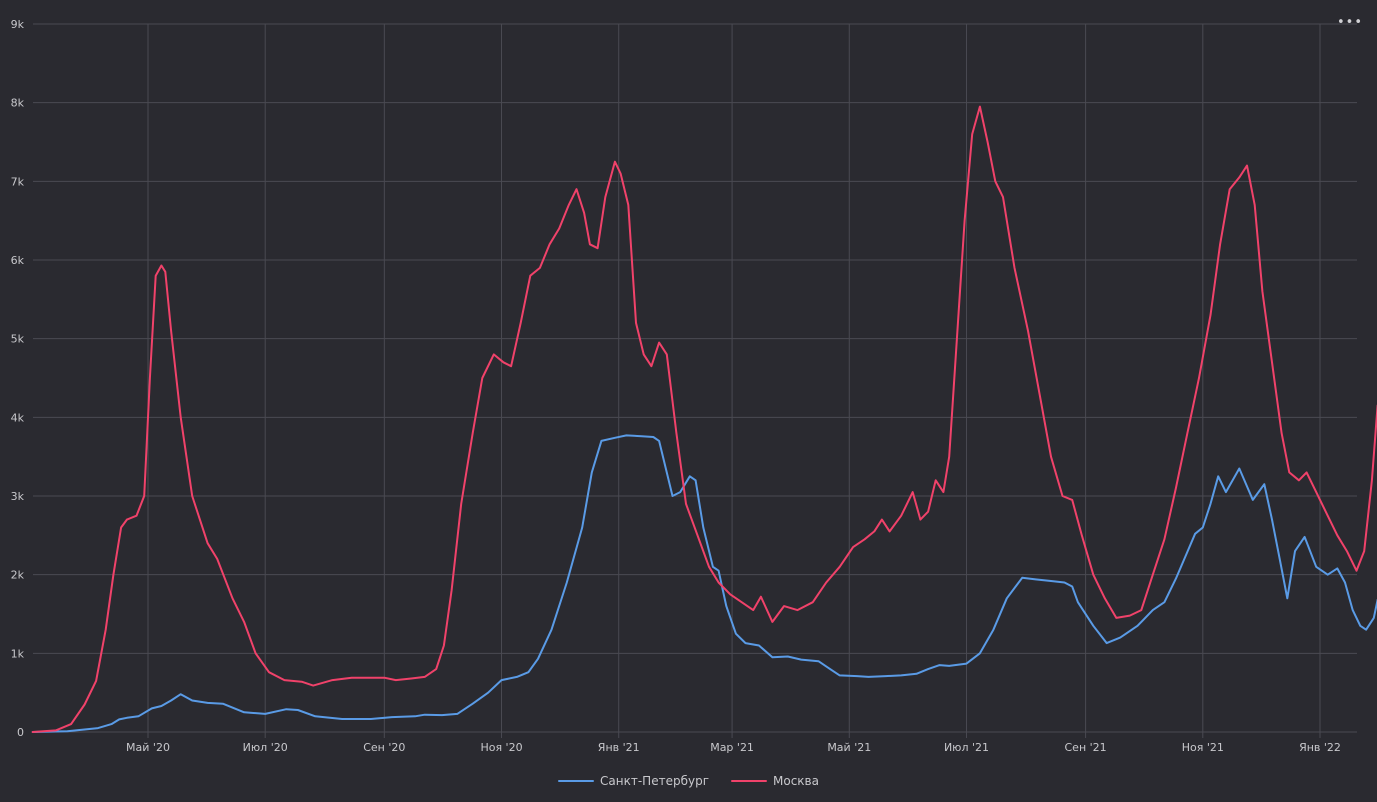 The height and width of the screenshot is (802, 1377). Describe the element at coordinates (849, 747) in the screenshot. I see `x-tick-label: Май '21` at that location.